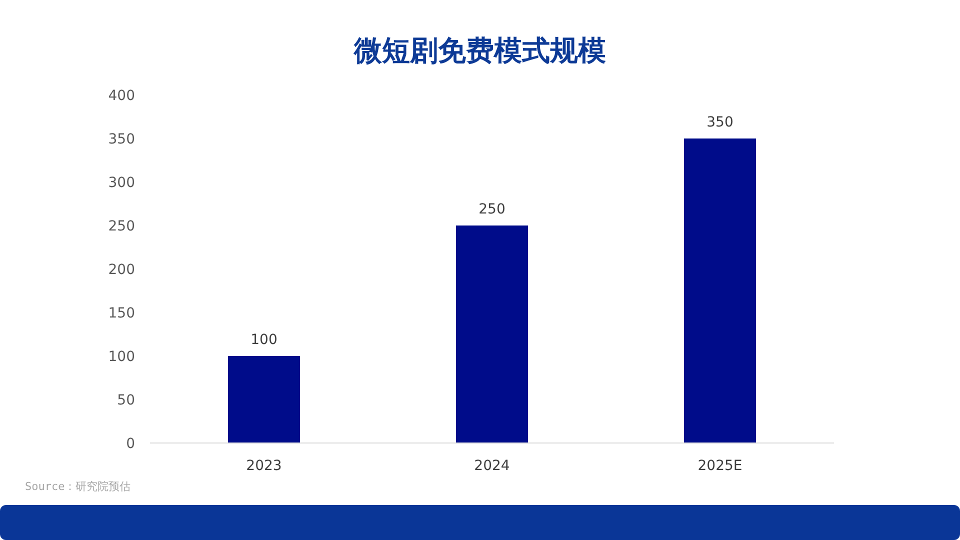  What do you see at coordinates (264, 466) in the screenshot?
I see `x-tick-label: 2023` at bounding box center [264, 466].